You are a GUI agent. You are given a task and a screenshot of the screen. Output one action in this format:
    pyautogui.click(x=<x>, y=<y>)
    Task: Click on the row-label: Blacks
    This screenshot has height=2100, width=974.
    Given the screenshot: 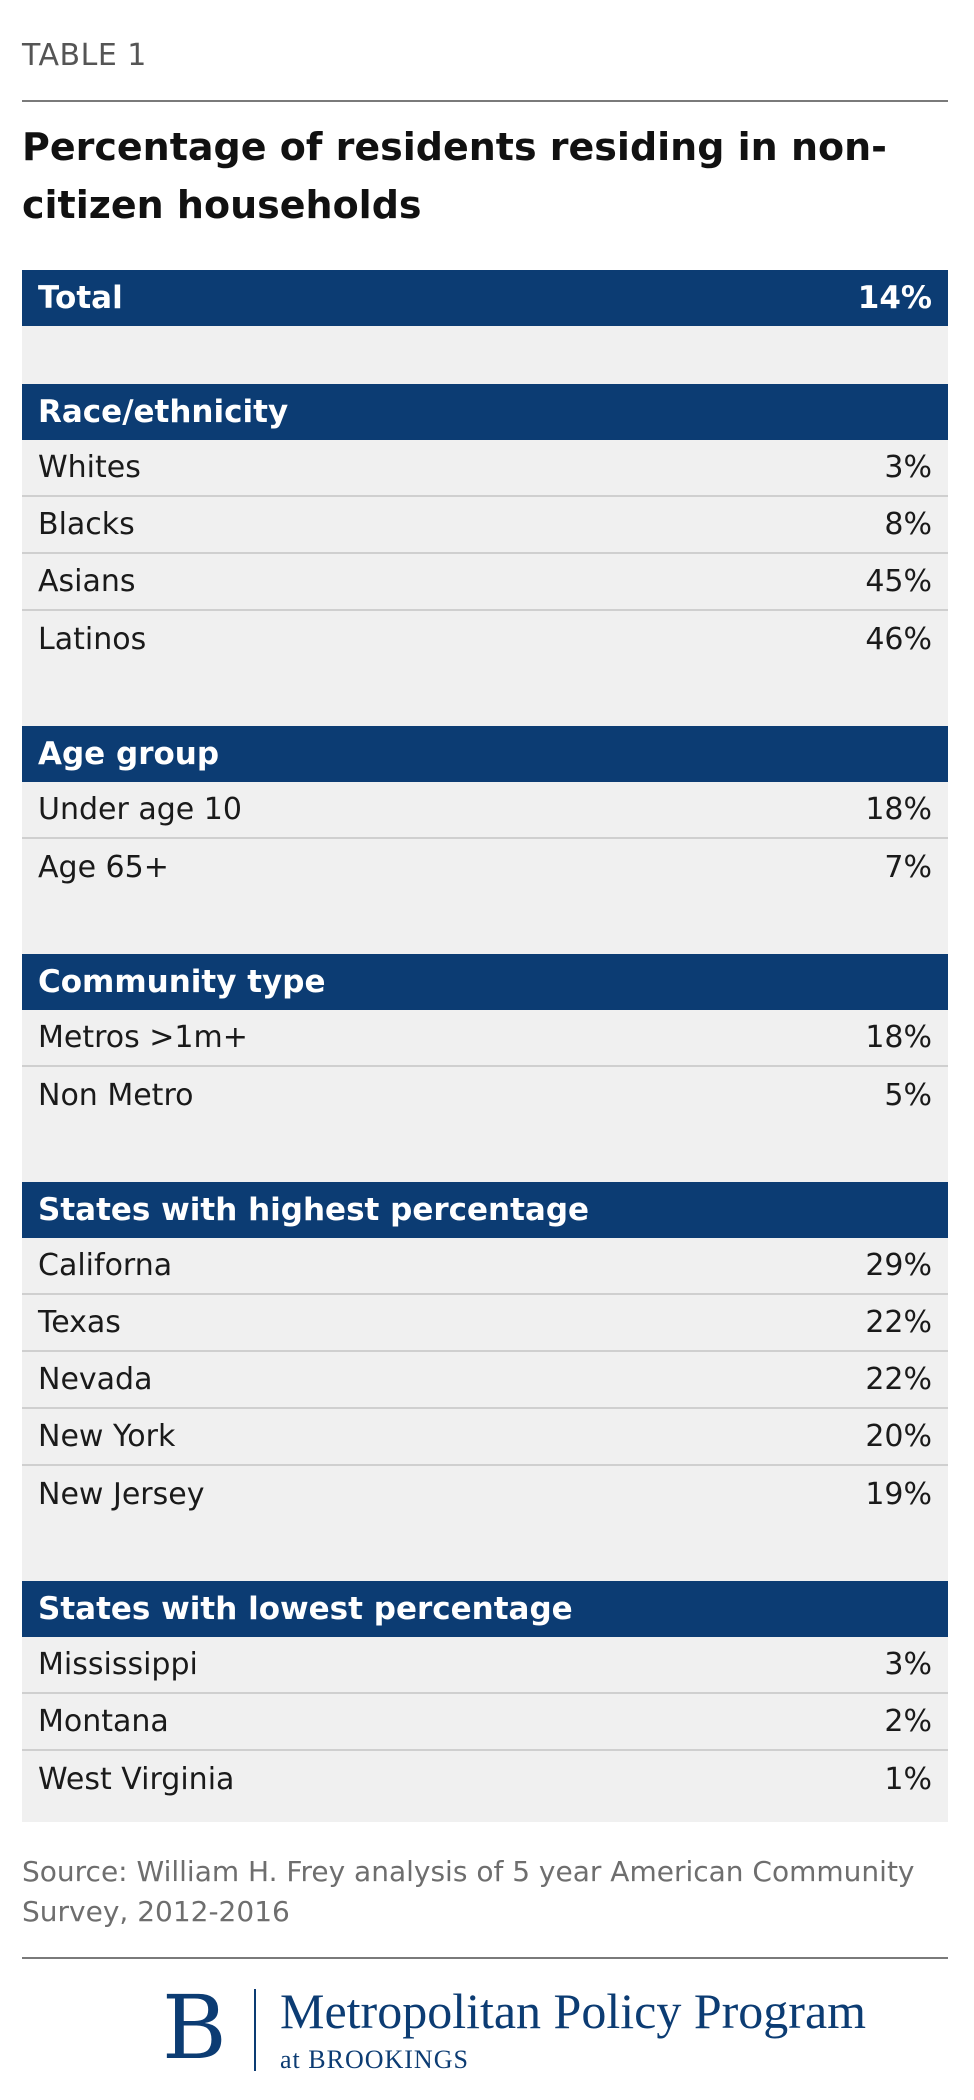 What is the action you would take?
    pyautogui.click(x=86, y=524)
    